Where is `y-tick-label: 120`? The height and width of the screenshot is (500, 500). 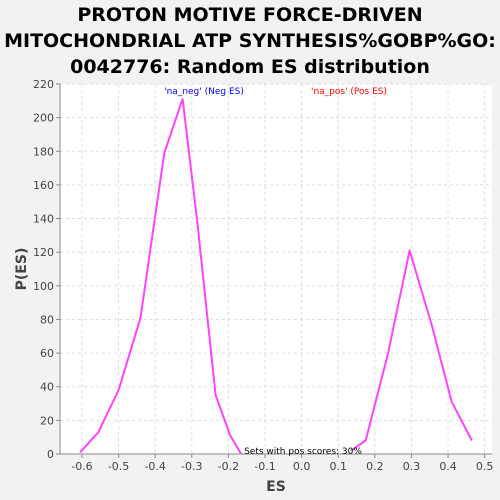
y-tick-label: 120 is located at coordinates (43, 252).